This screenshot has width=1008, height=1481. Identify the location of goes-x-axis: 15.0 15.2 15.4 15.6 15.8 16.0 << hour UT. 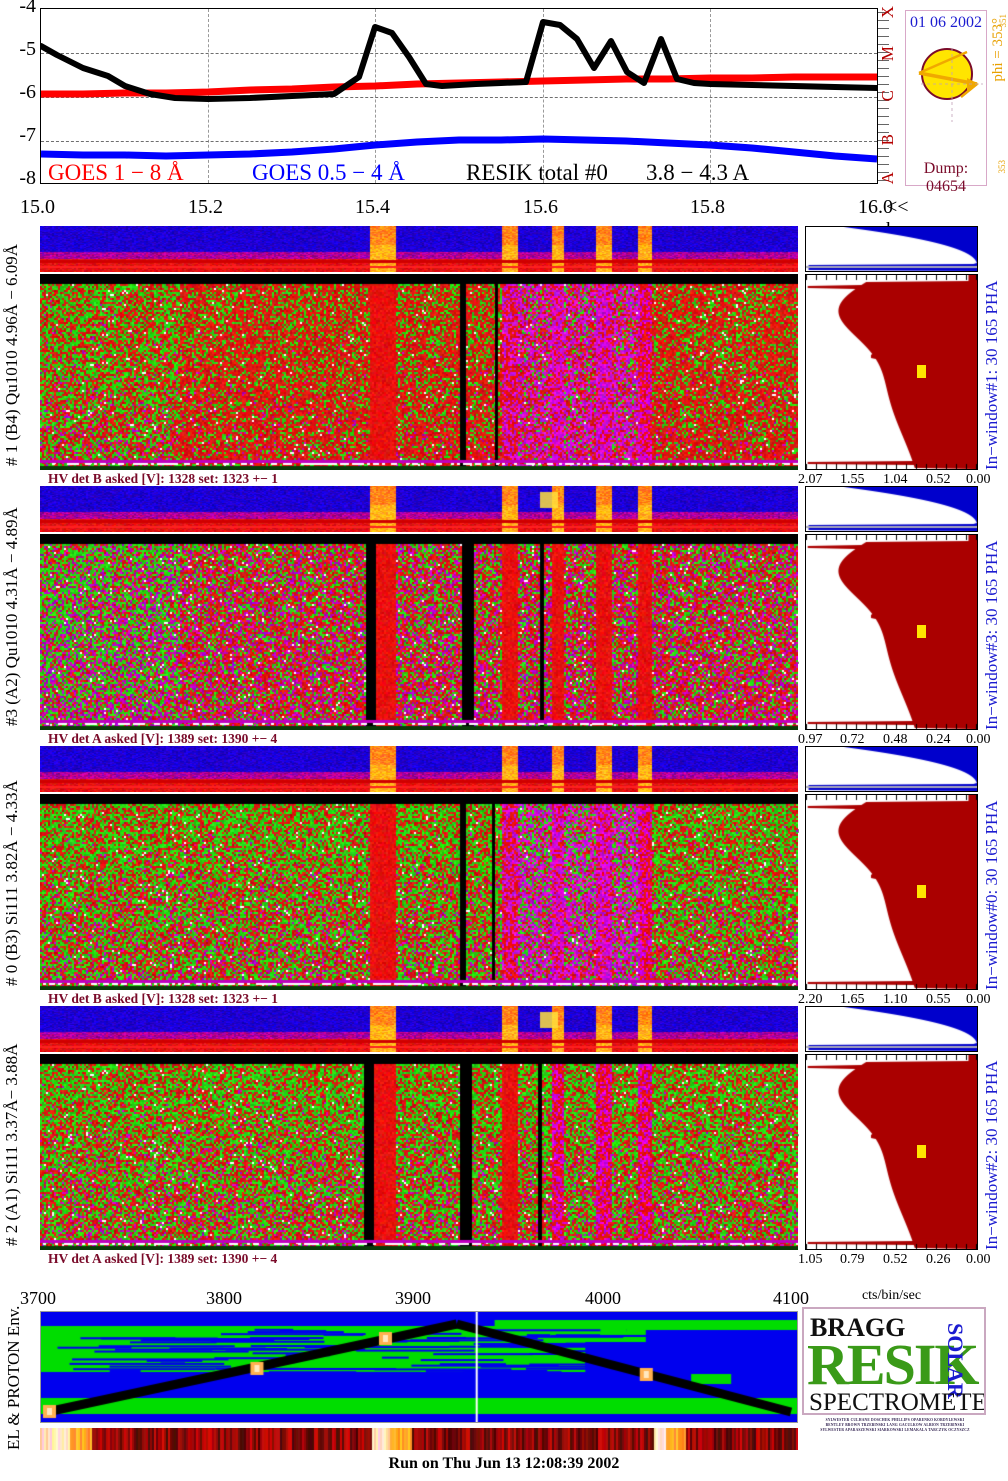
(471, 230).